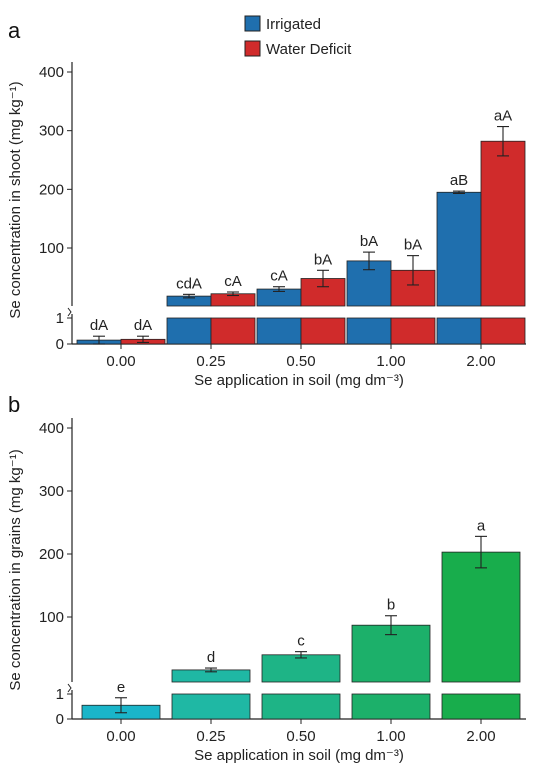  I want to click on significance-label: a, so click(481, 525).